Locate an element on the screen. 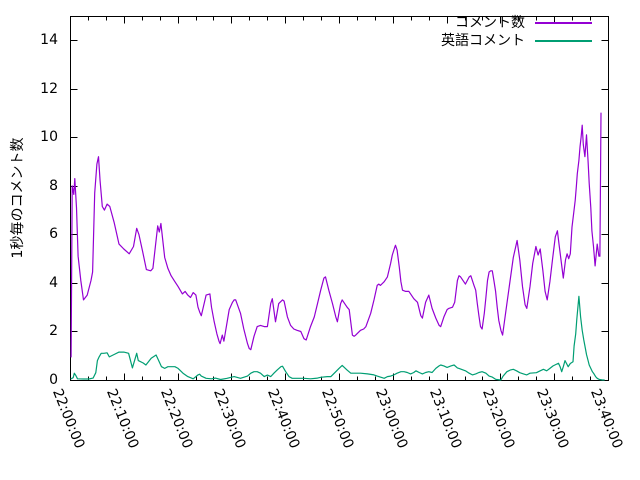  legend-entry-comments: コメント数 is located at coordinates (516, 23).